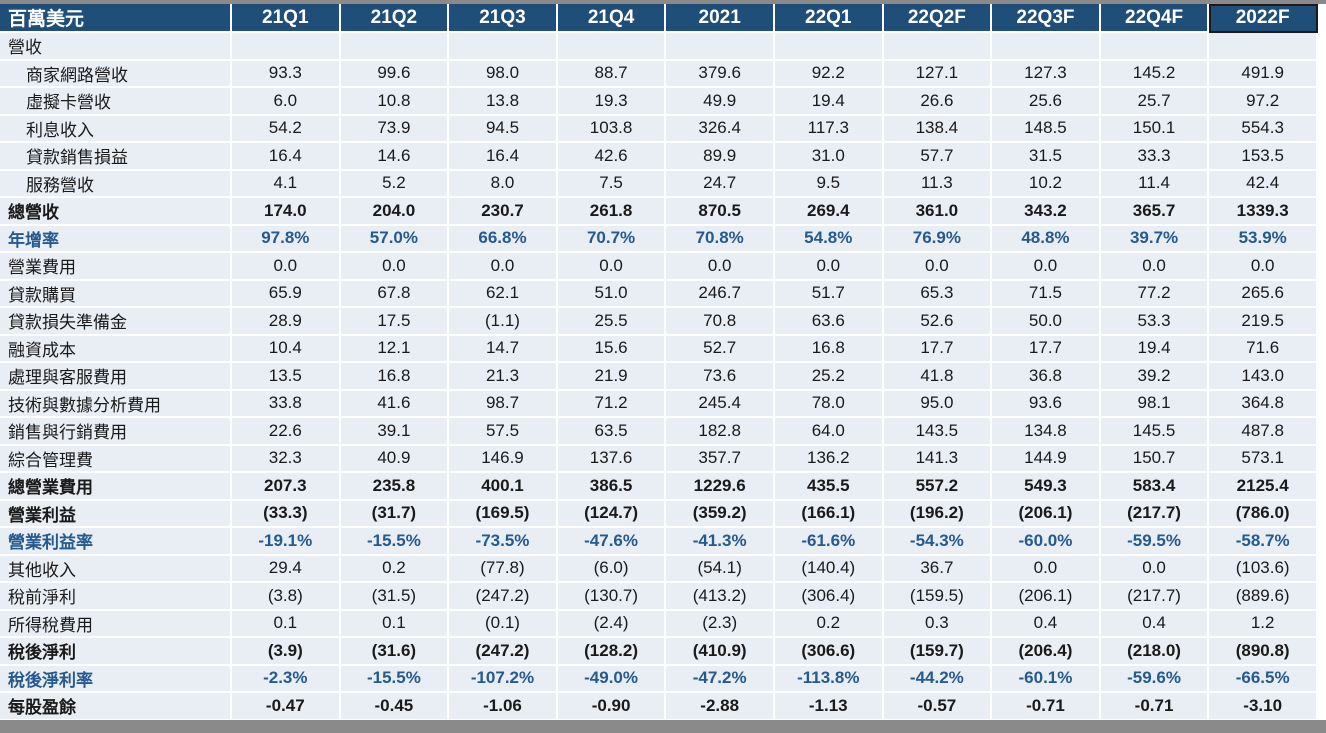  I want to click on data-cell: -15.5%, so click(395, 679).